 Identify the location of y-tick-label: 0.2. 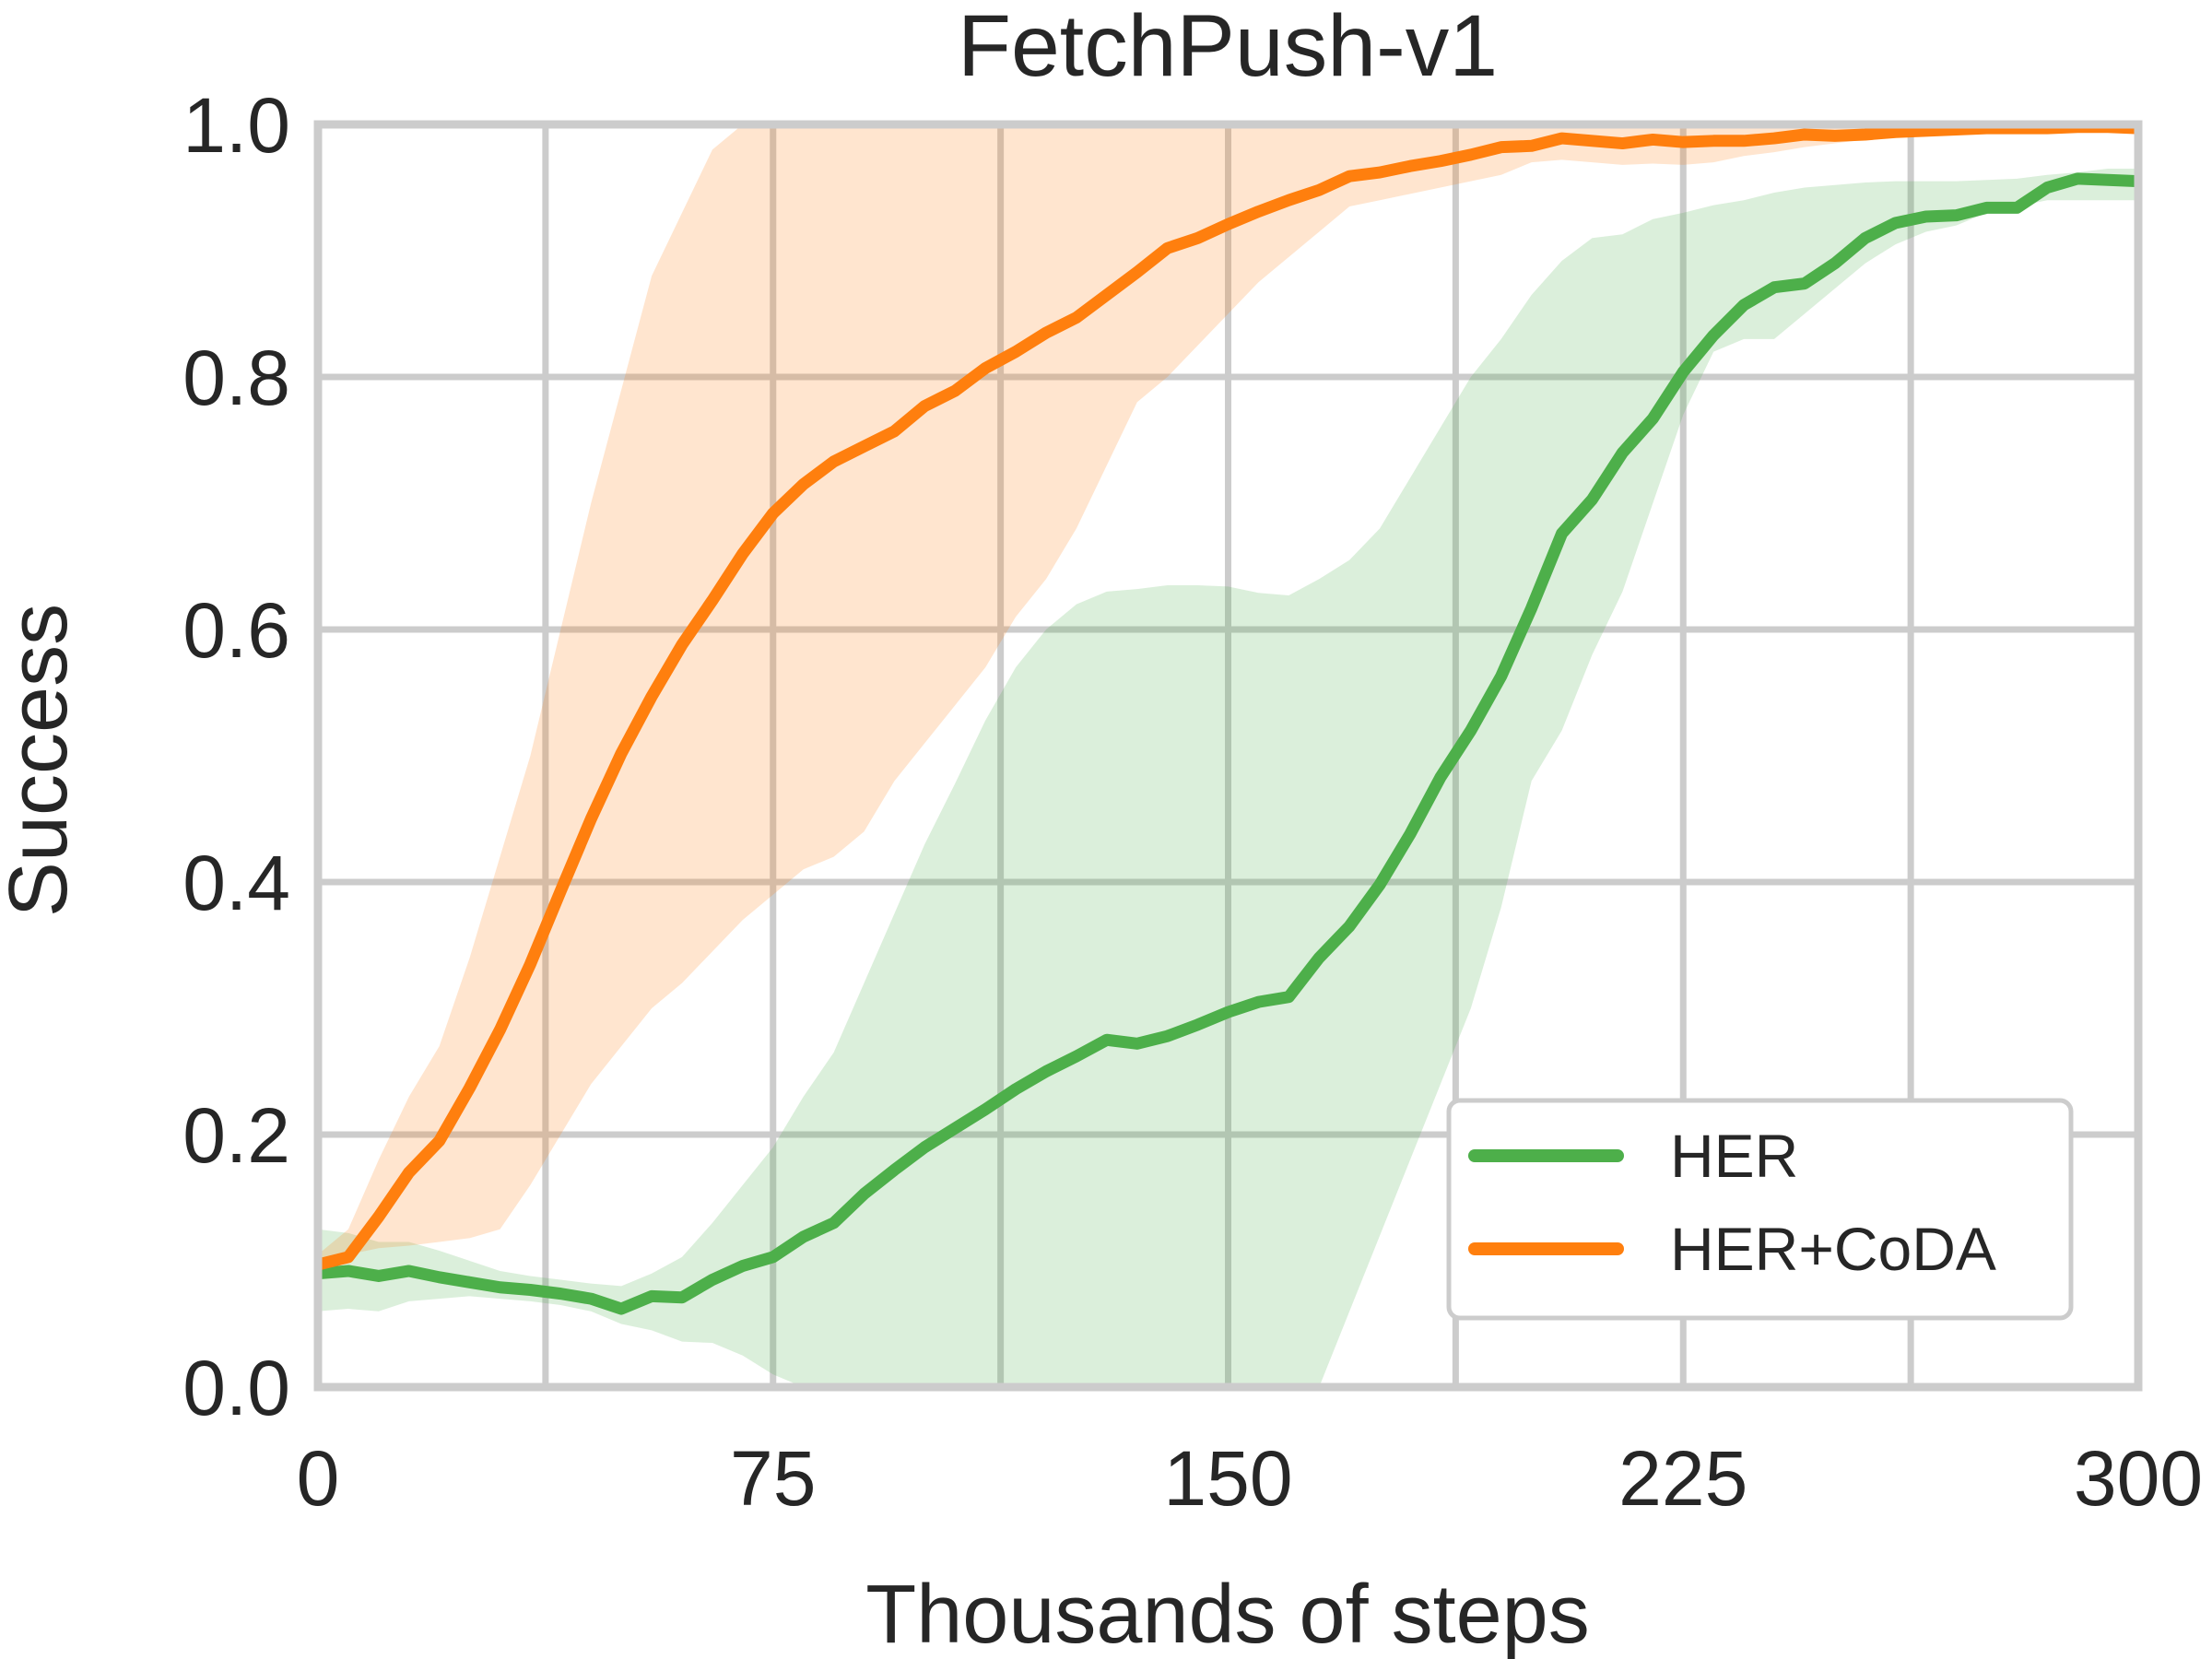
(236, 1135).